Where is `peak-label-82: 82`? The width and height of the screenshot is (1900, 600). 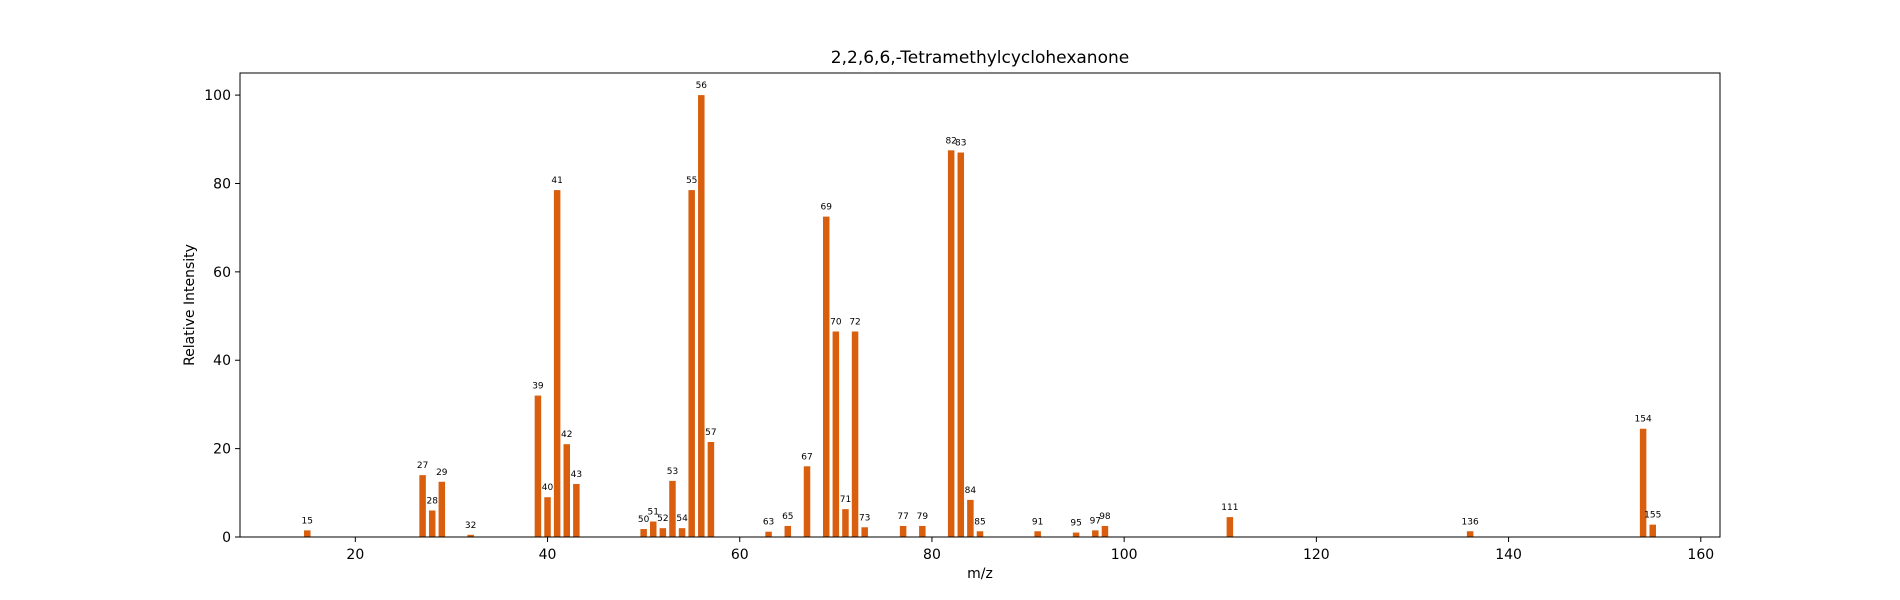 peak-label-82: 82 is located at coordinates (950, 141).